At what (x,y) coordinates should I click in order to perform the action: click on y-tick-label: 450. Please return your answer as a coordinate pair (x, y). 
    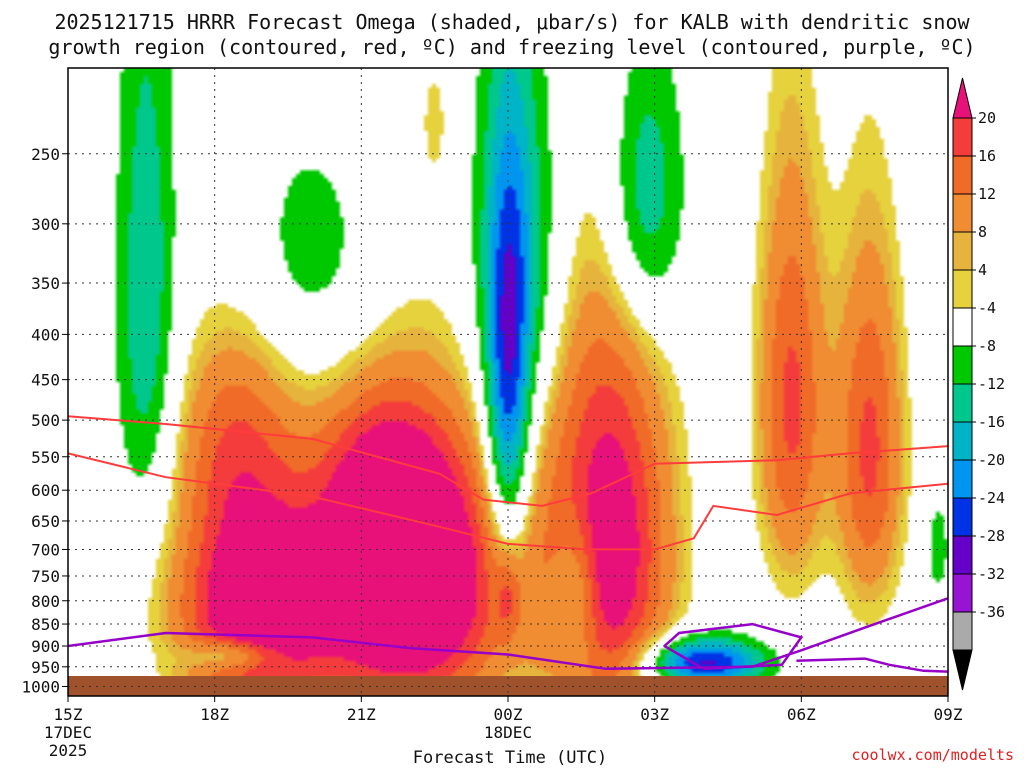
    Looking at the image, I should click on (45, 380).